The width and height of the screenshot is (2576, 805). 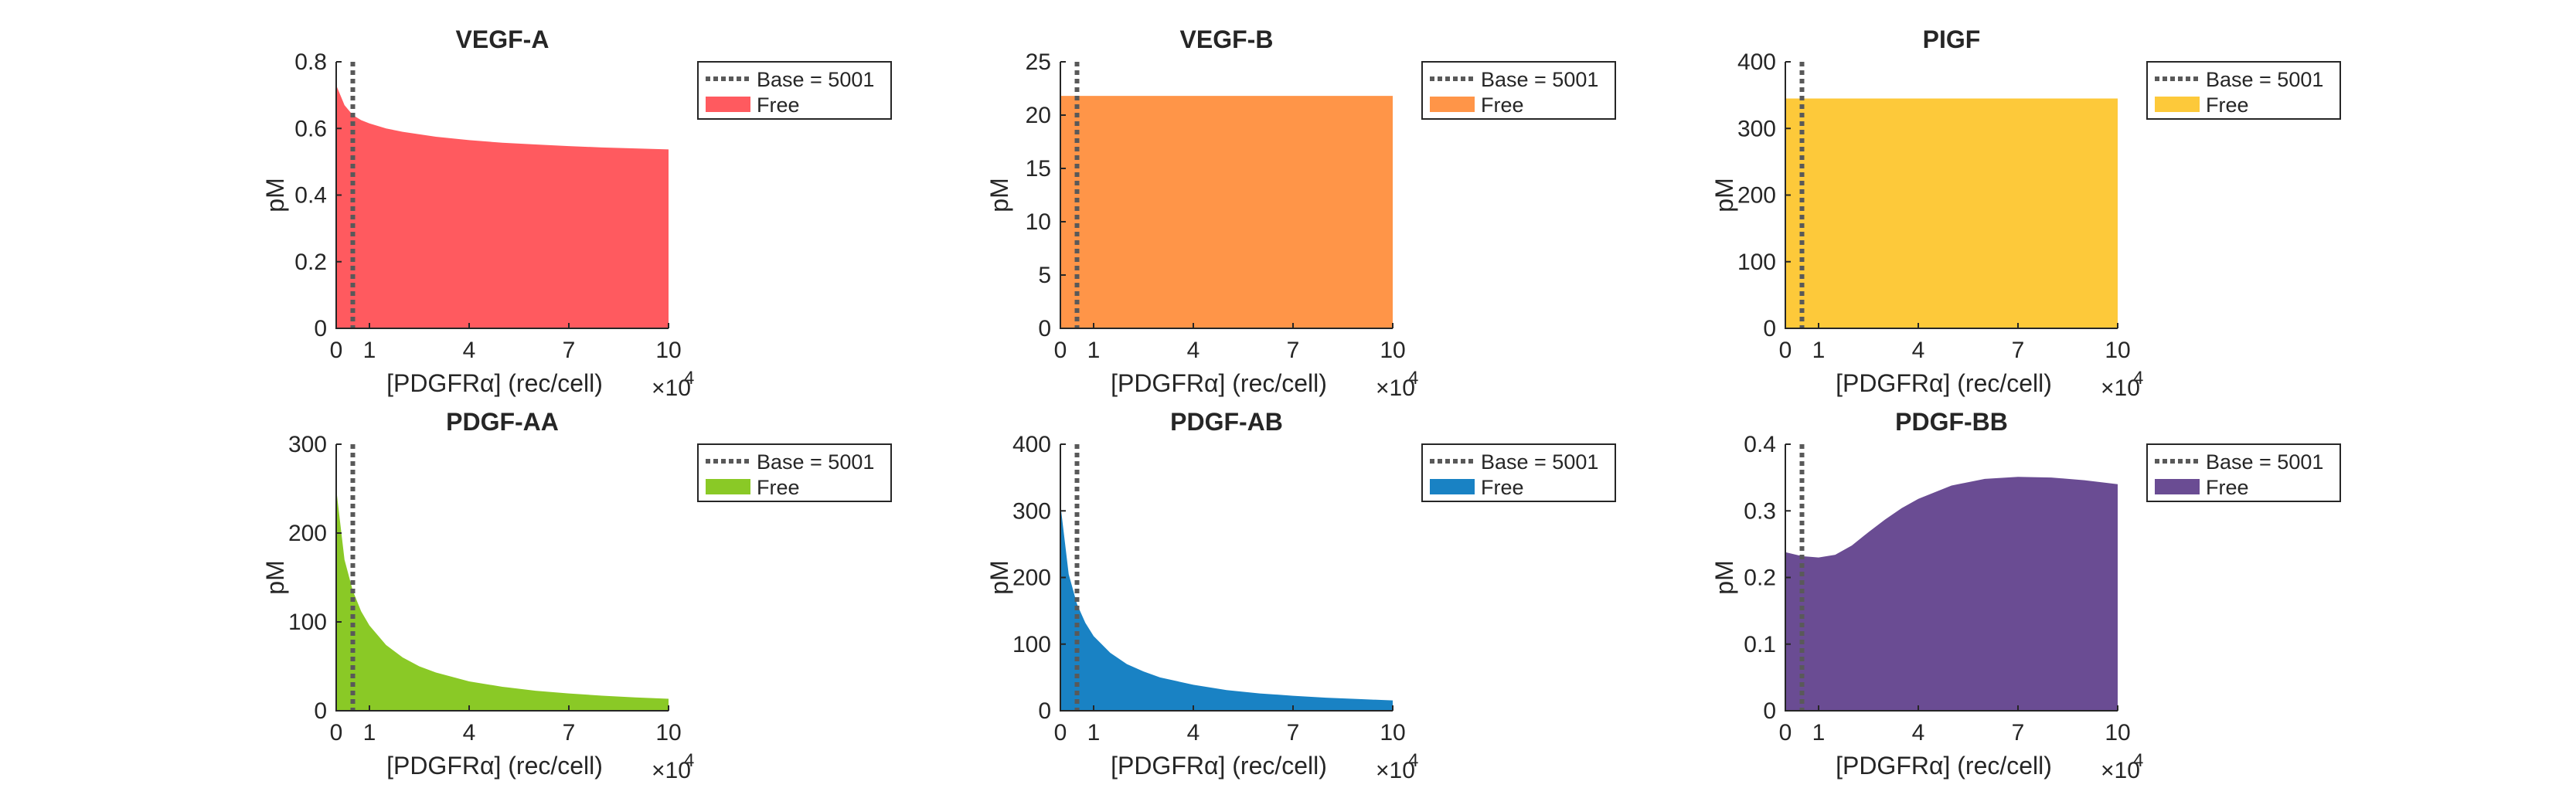 What do you see at coordinates (1951, 422) in the screenshot?
I see `chart-title: PDGF-BB` at bounding box center [1951, 422].